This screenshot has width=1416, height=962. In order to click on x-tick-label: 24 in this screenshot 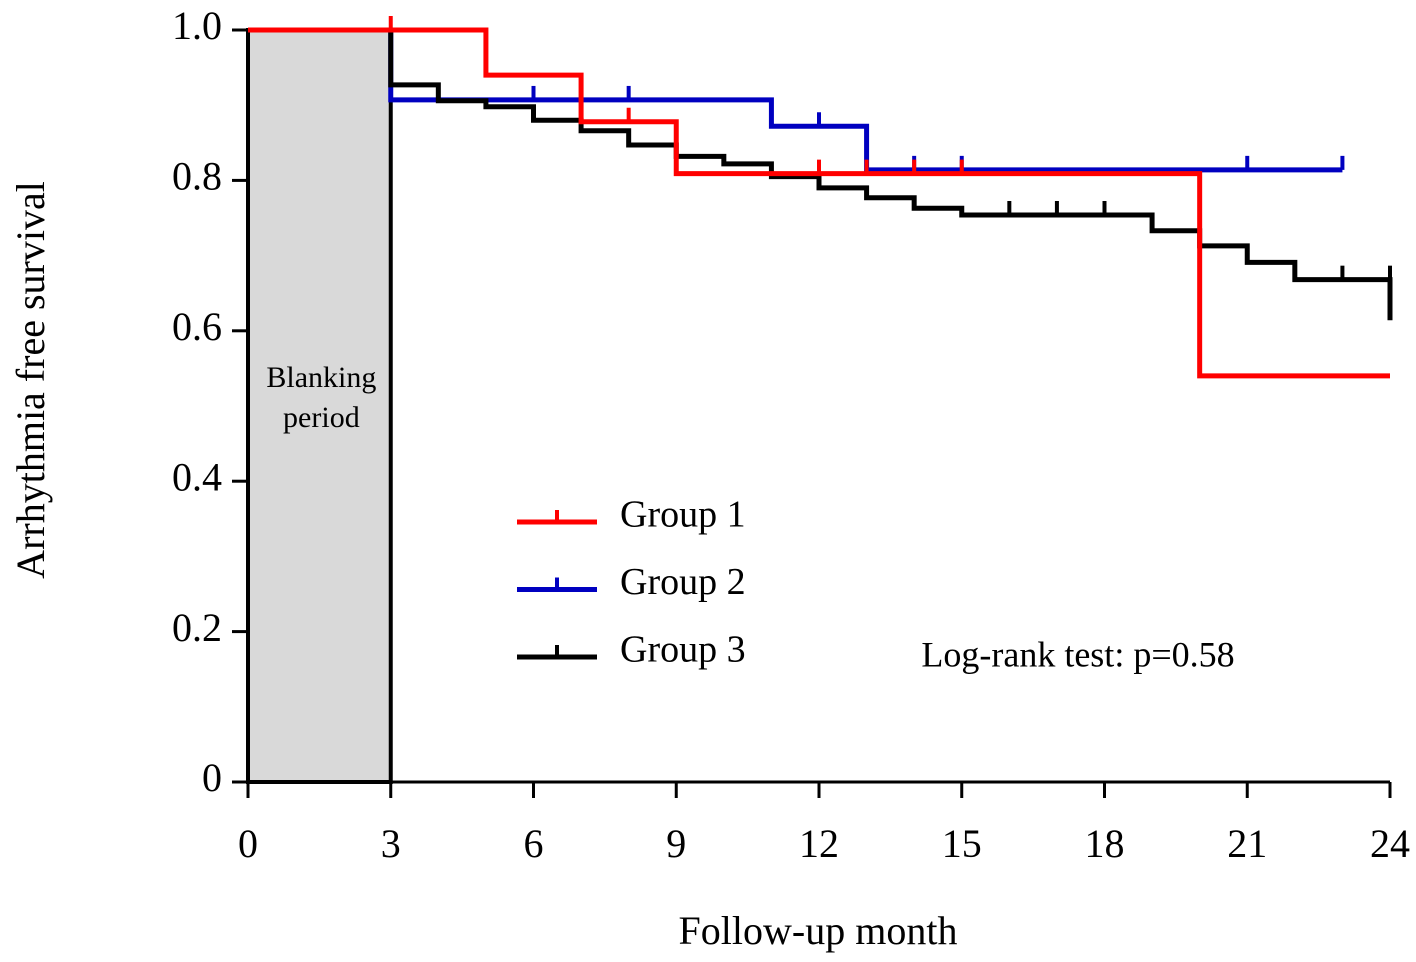, I will do `click(1390, 843)`.